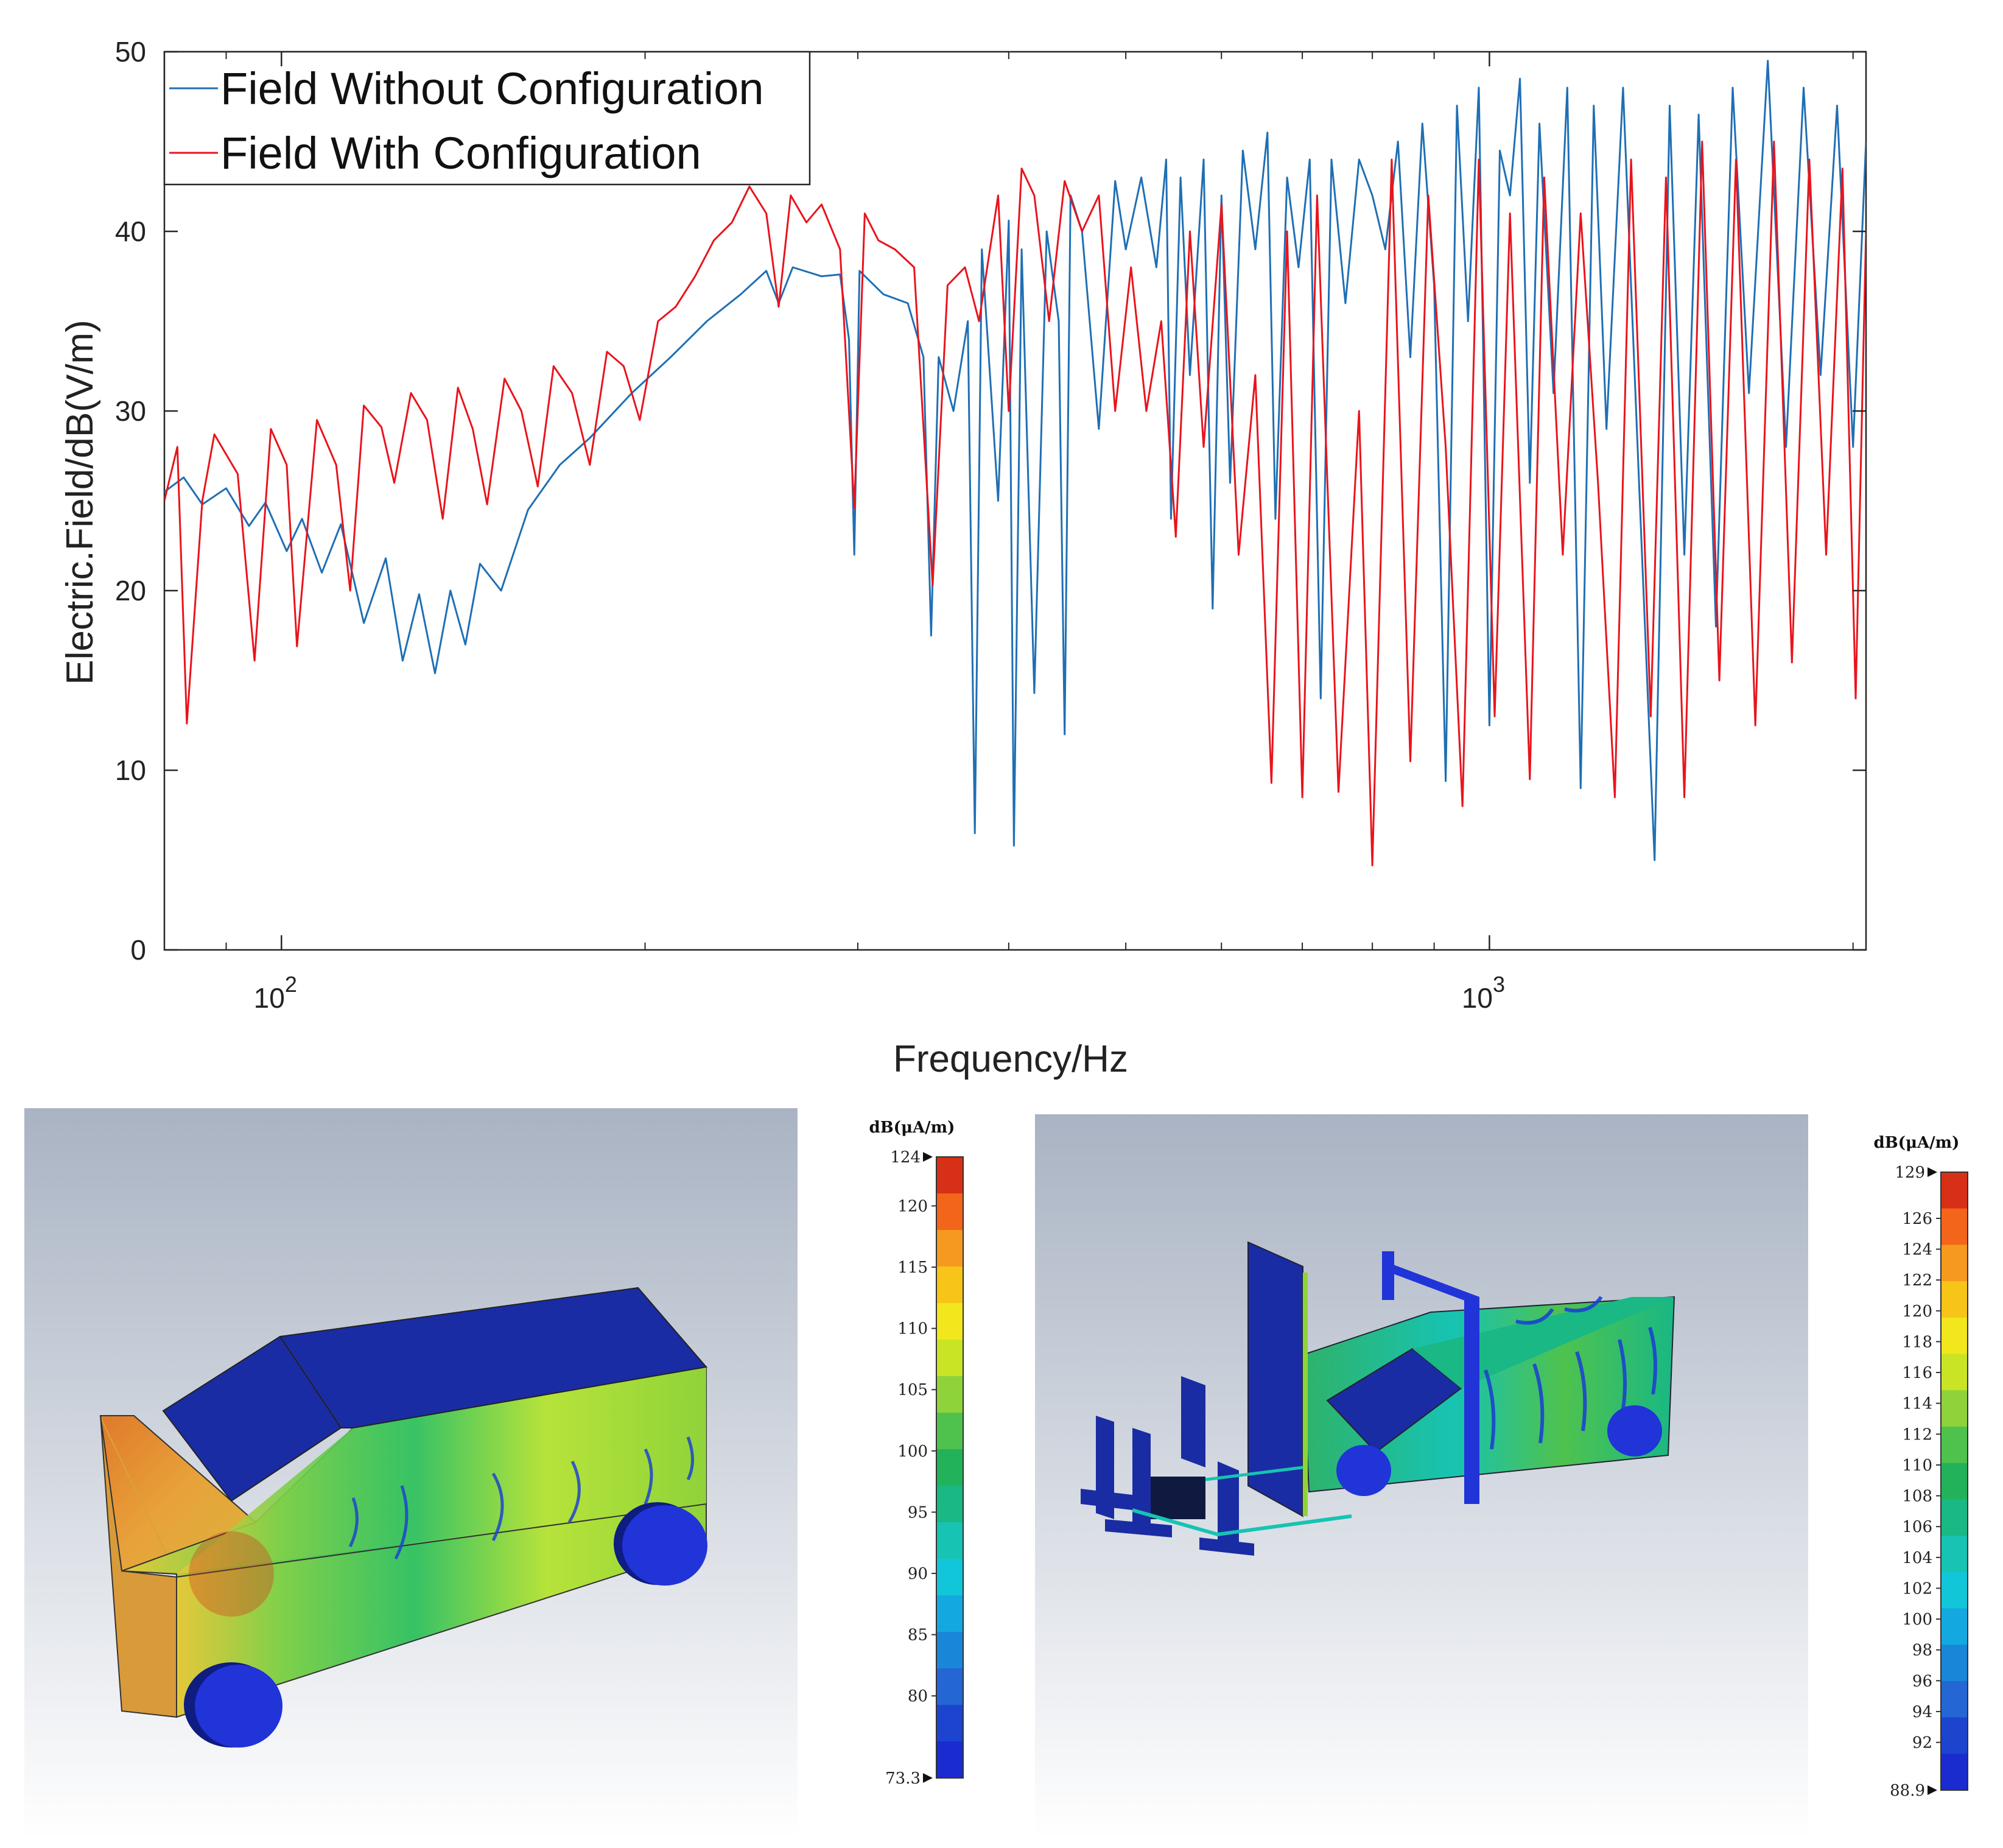  I want to click on colorbar-tick-label: 122, so click(1917, 1280).